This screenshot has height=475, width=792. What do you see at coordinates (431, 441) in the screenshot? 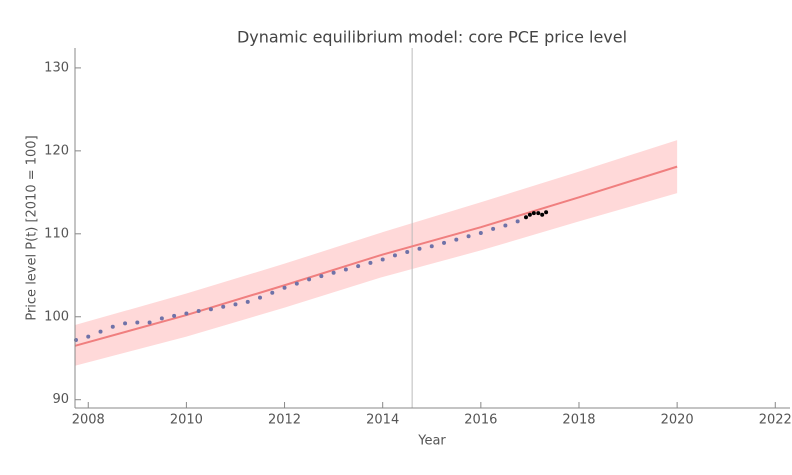
I see `x-axis-label: Year` at bounding box center [431, 441].